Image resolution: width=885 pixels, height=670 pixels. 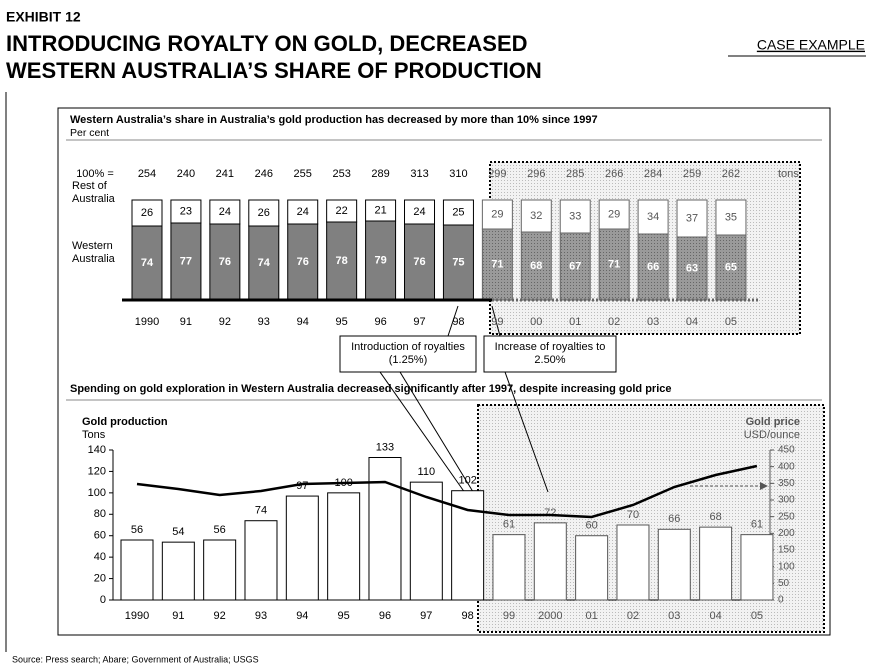 I want to click on callout: Increase of royalties to 2.50%, so click(x=550, y=353).